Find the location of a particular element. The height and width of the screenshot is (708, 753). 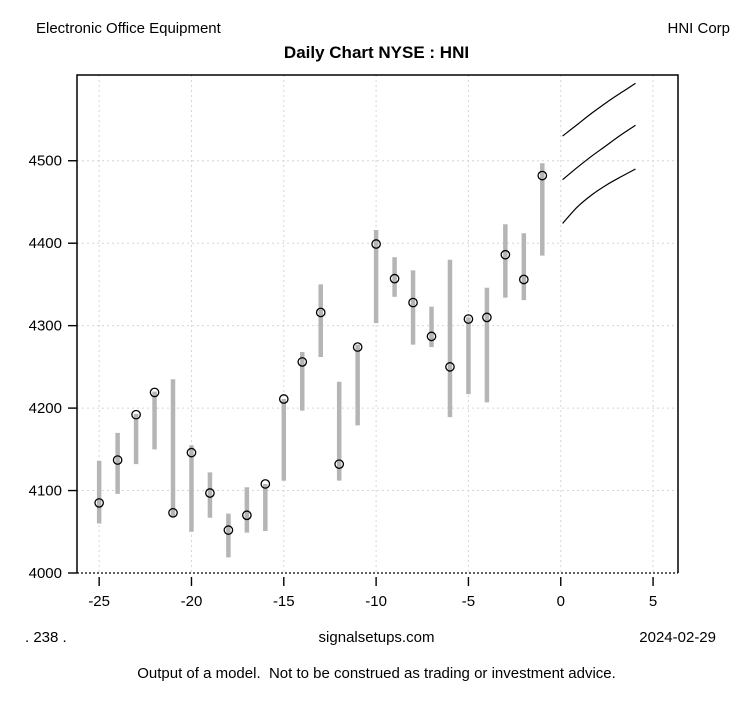

y-axis-tick-label: 4100 is located at coordinates (45, 491).